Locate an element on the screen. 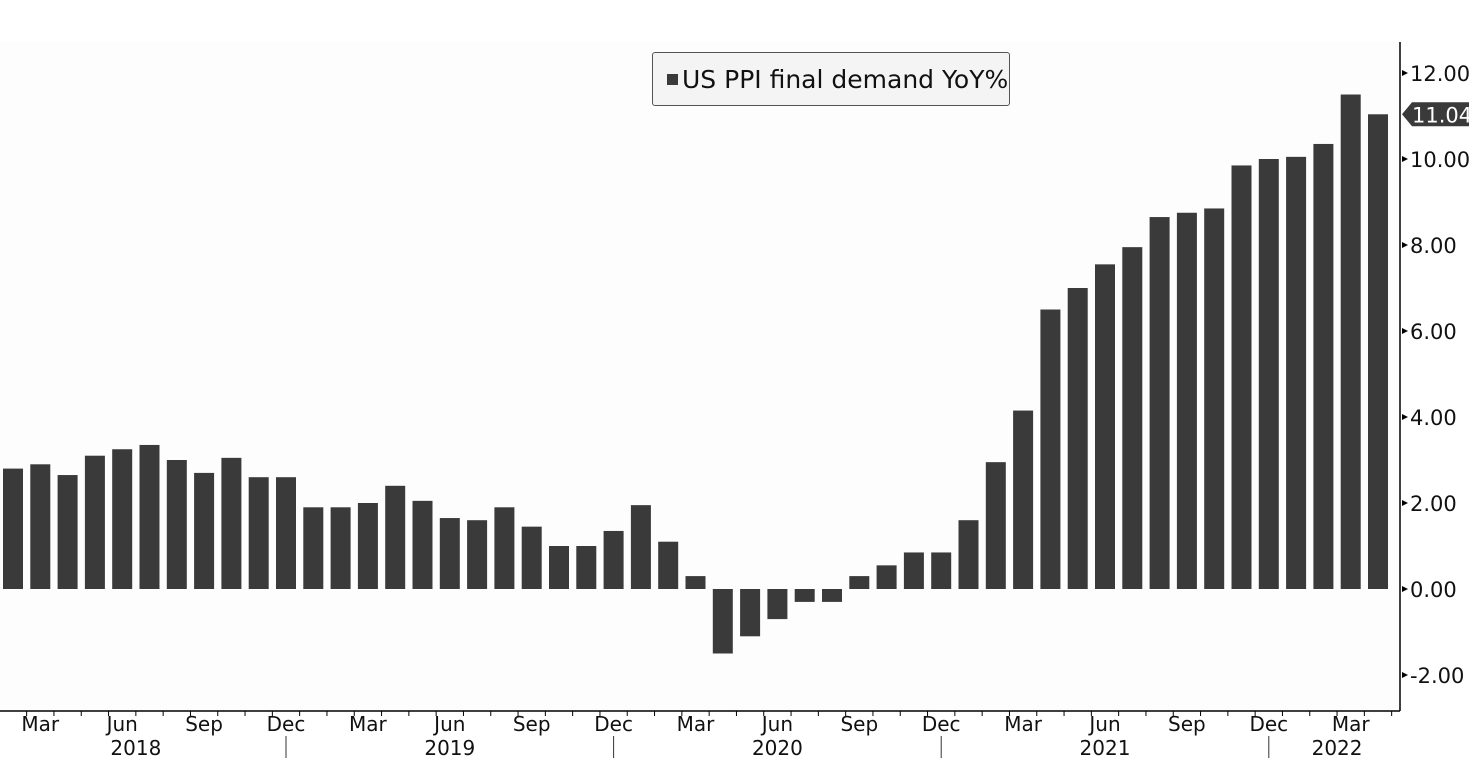  year-label: 2019 is located at coordinates (449, 747).